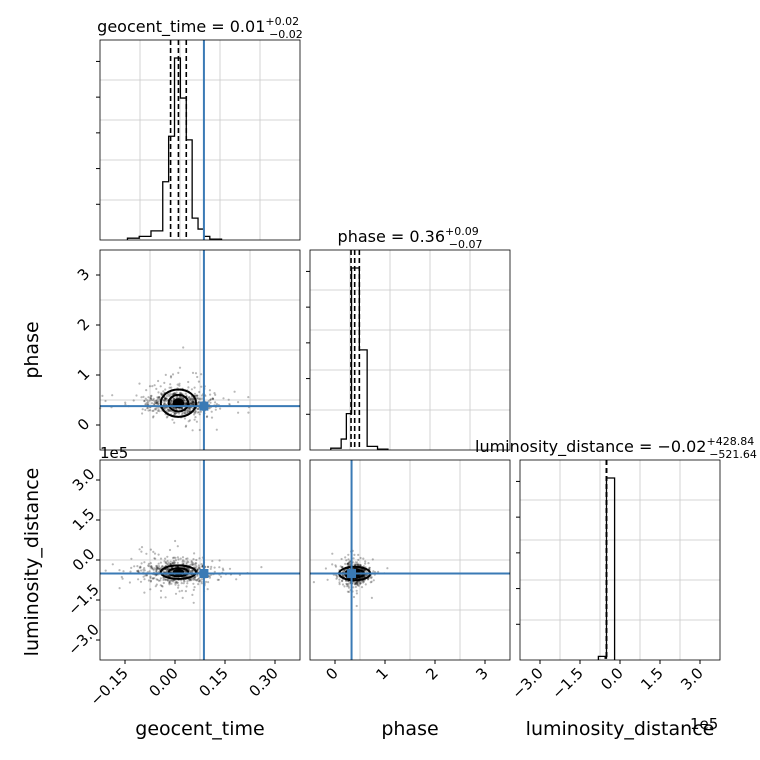  I want to click on y-tick-labels-phase: 0 1 2 3, so click(87, 349).